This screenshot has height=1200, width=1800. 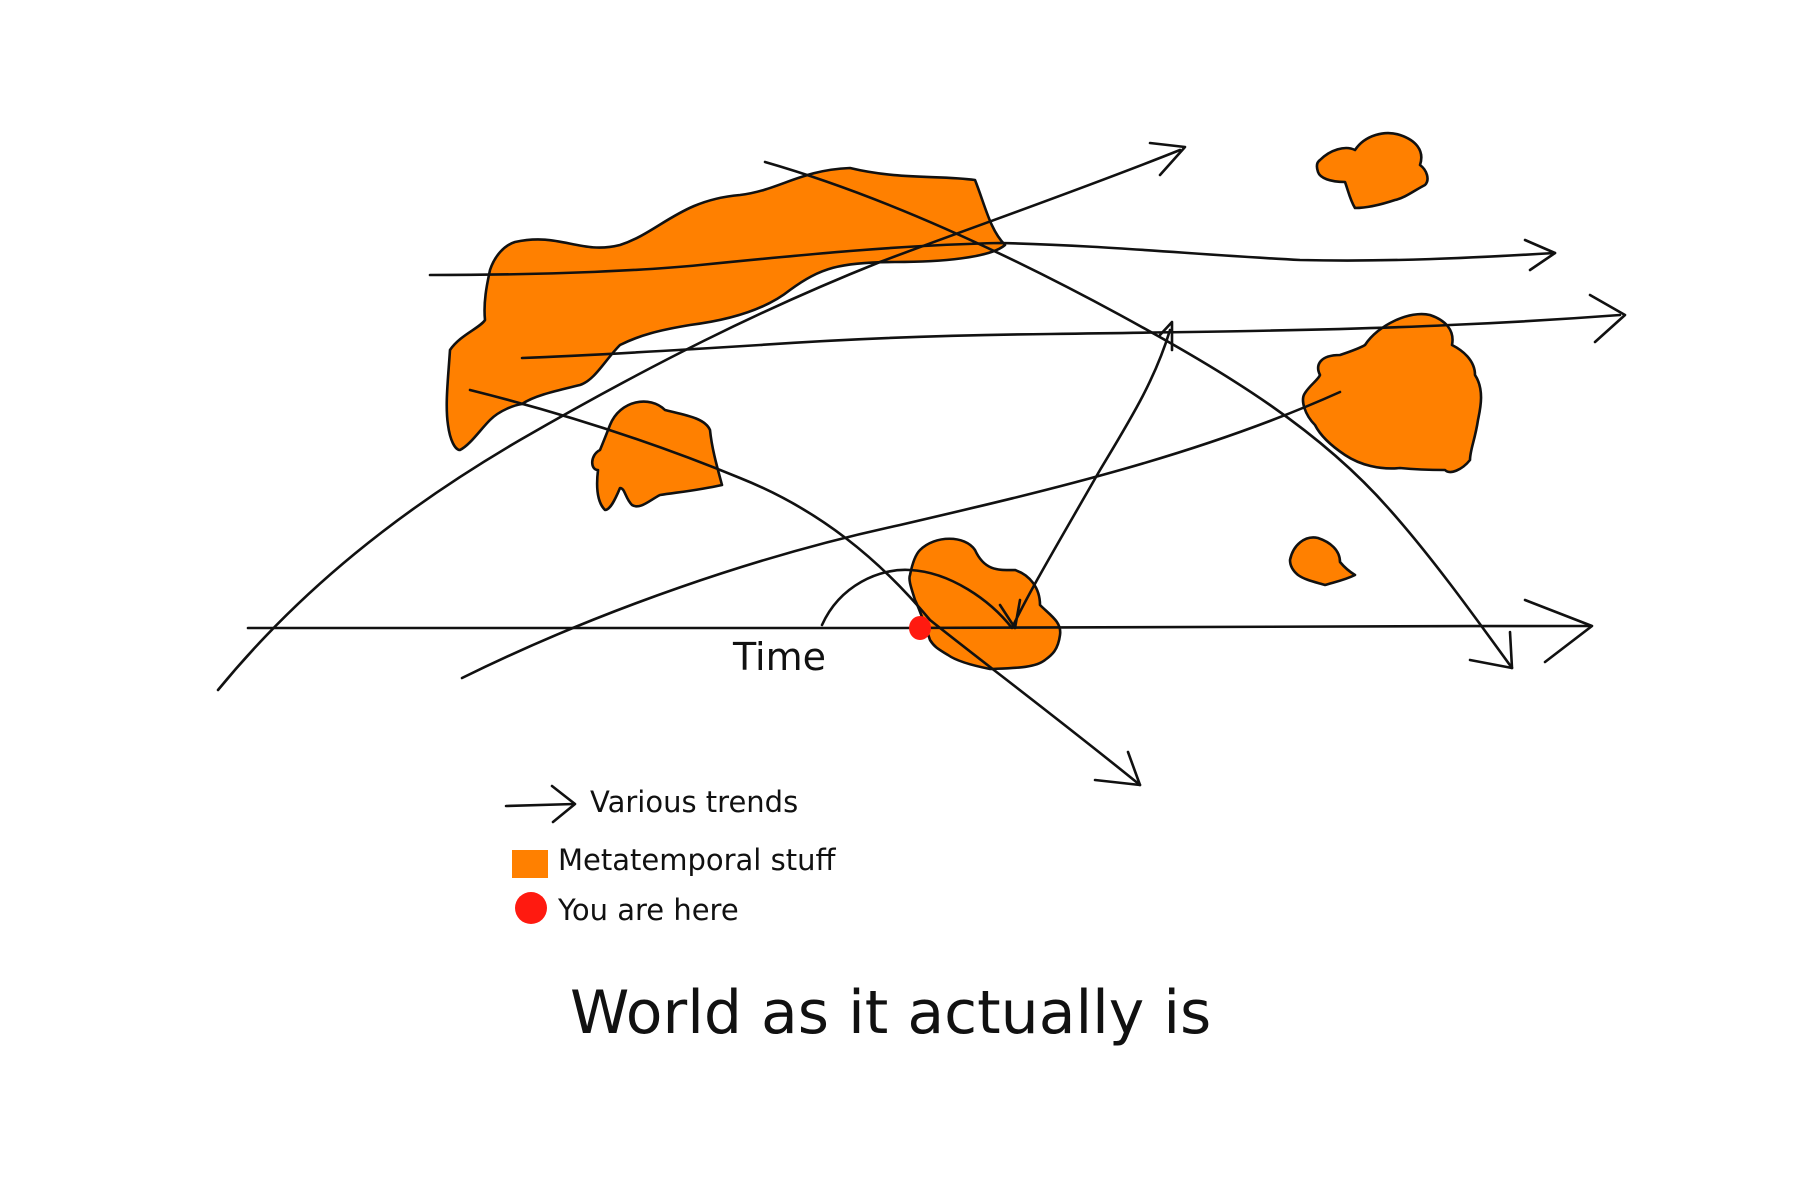 What do you see at coordinates (648, 910) in the screenshot?
I see `legend-label-you-are-here: You are here` at bounding box center [648, 910].